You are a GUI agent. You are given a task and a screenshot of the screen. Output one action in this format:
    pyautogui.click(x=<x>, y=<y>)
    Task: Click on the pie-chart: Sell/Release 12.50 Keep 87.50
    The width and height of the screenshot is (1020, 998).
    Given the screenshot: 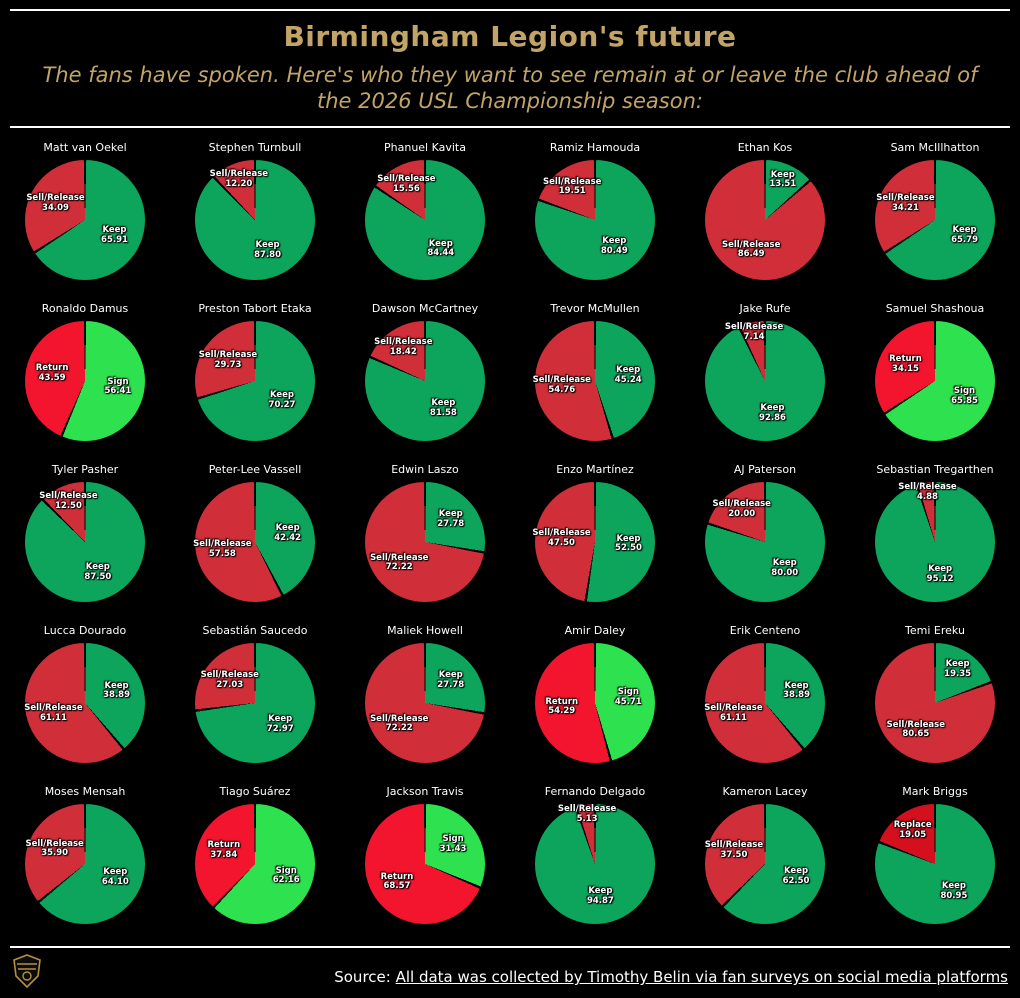 What is the action you would take?
    pyautogui.click(x=85, y=542)
    